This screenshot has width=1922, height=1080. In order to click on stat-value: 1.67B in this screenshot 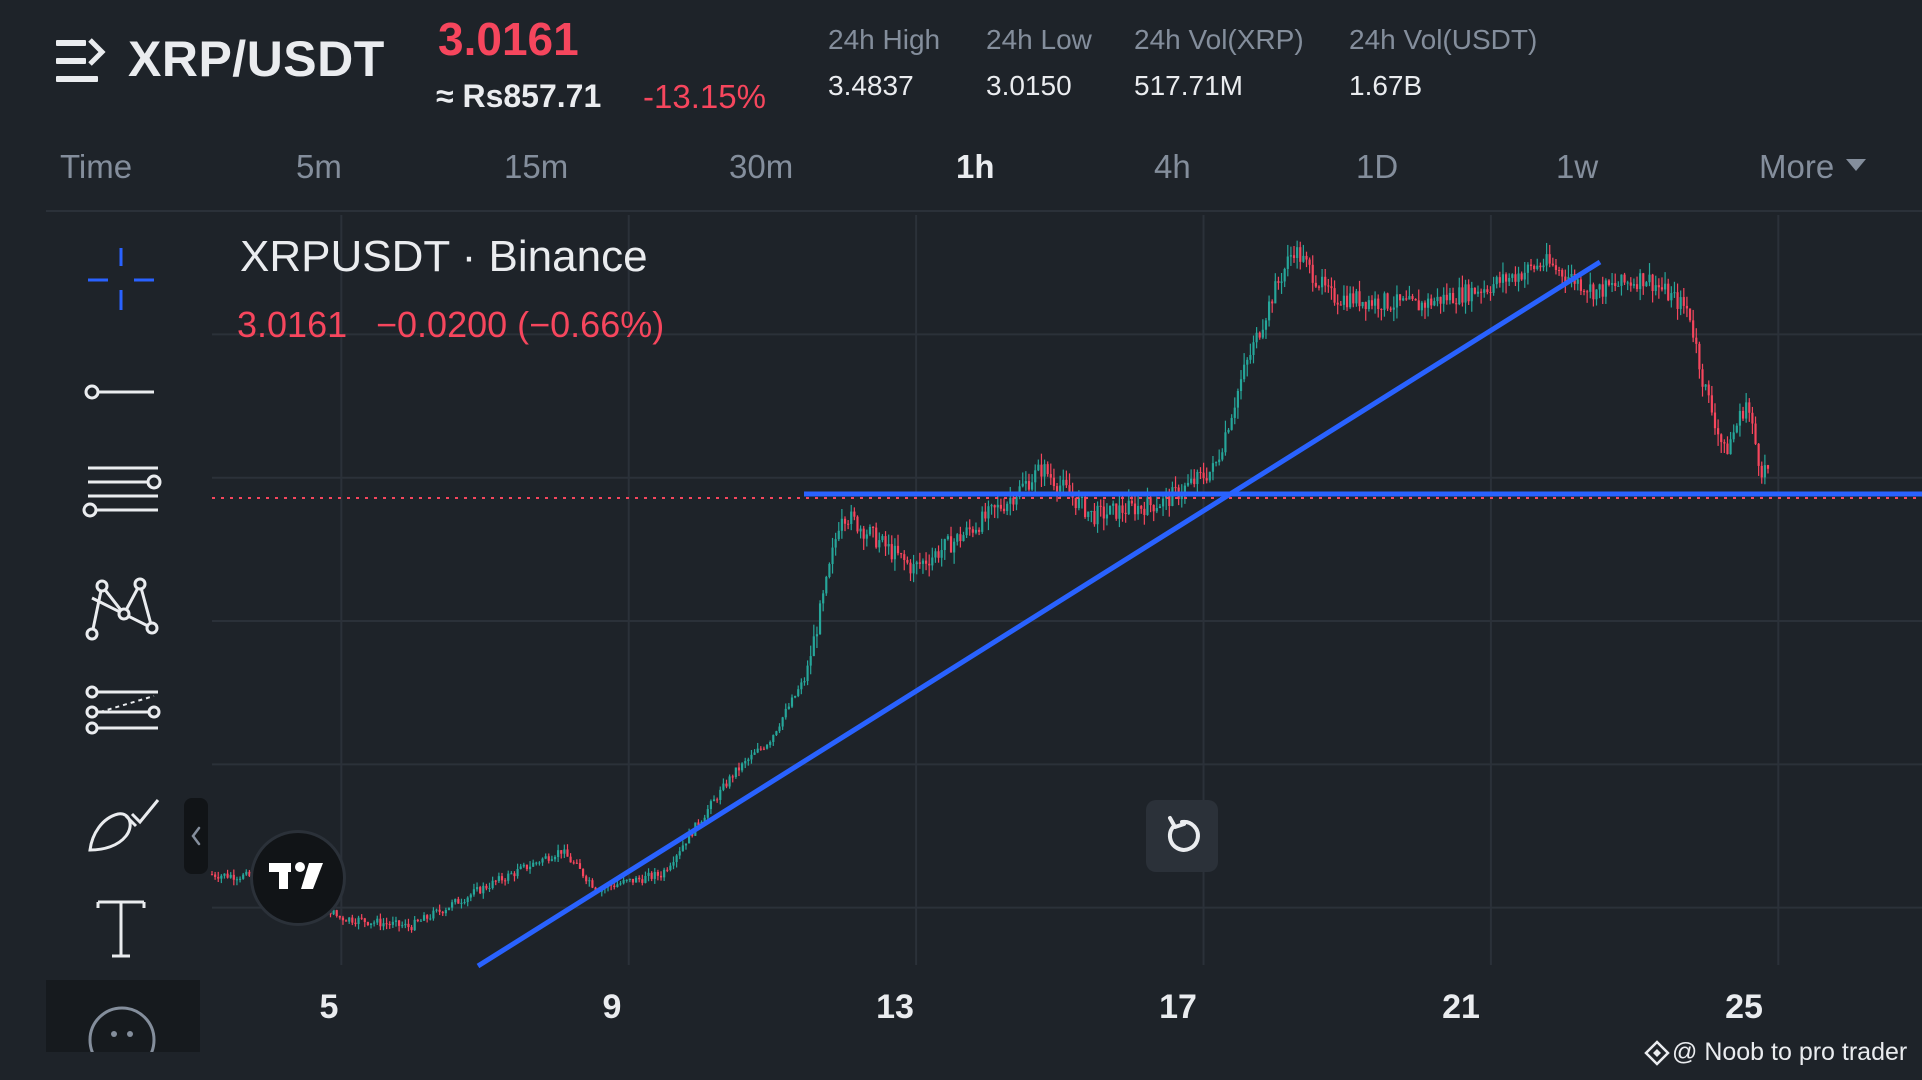, I will do `click(1386, 85)`.